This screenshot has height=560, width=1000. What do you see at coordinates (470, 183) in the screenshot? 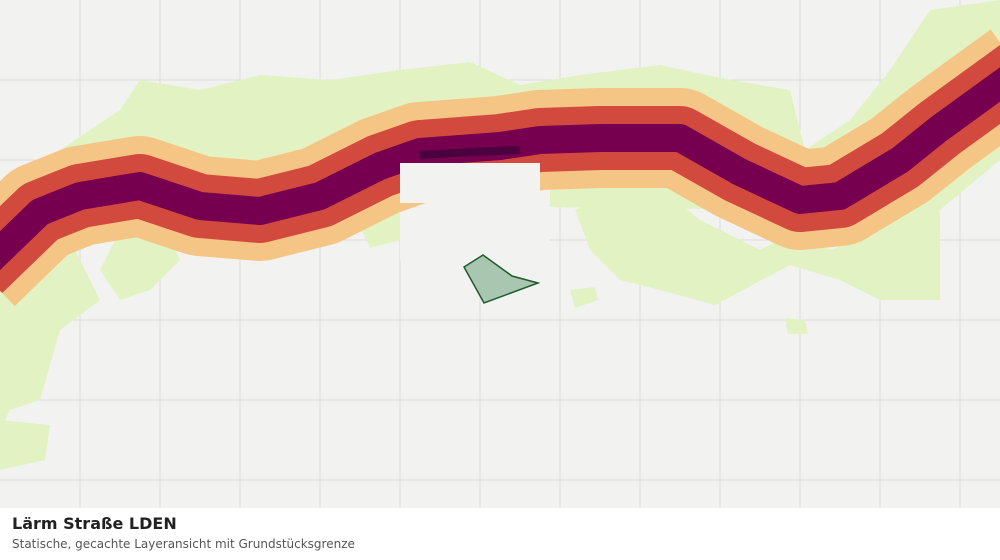
I see `quiet-area-edge` at bounding box center [470, 183].